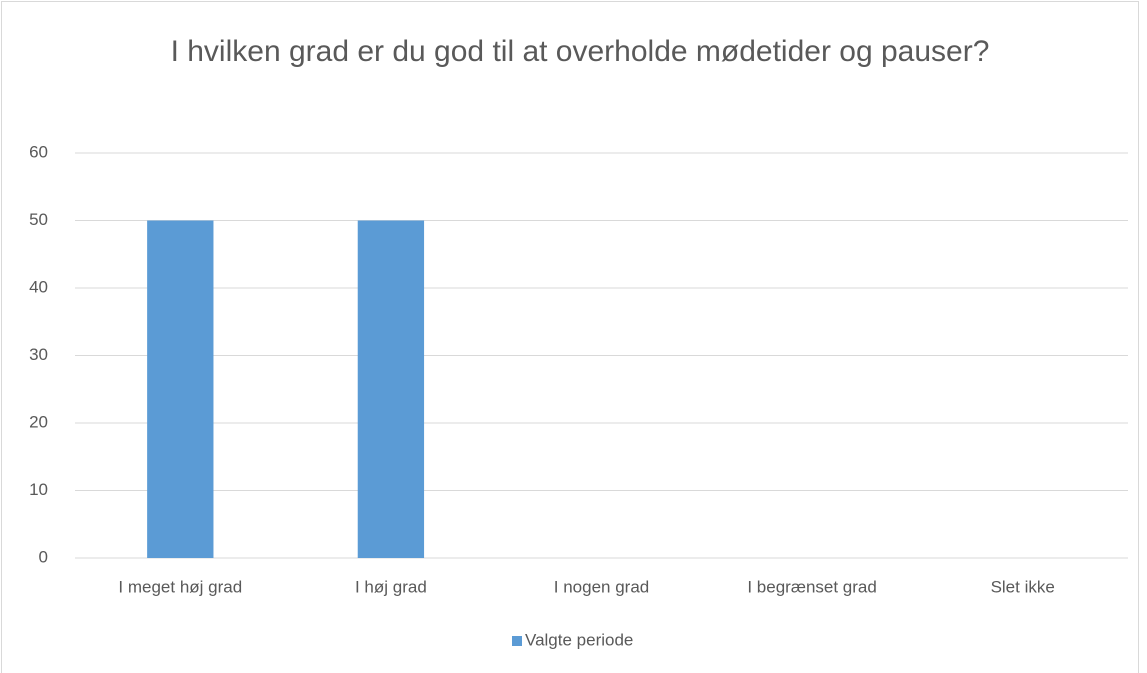 The image size is (1147, 673). What do you see at coordinates (811, 586) in the screenshot?
I see `x-tick-label: I begrænset grad` at bounding box center [811, 586].